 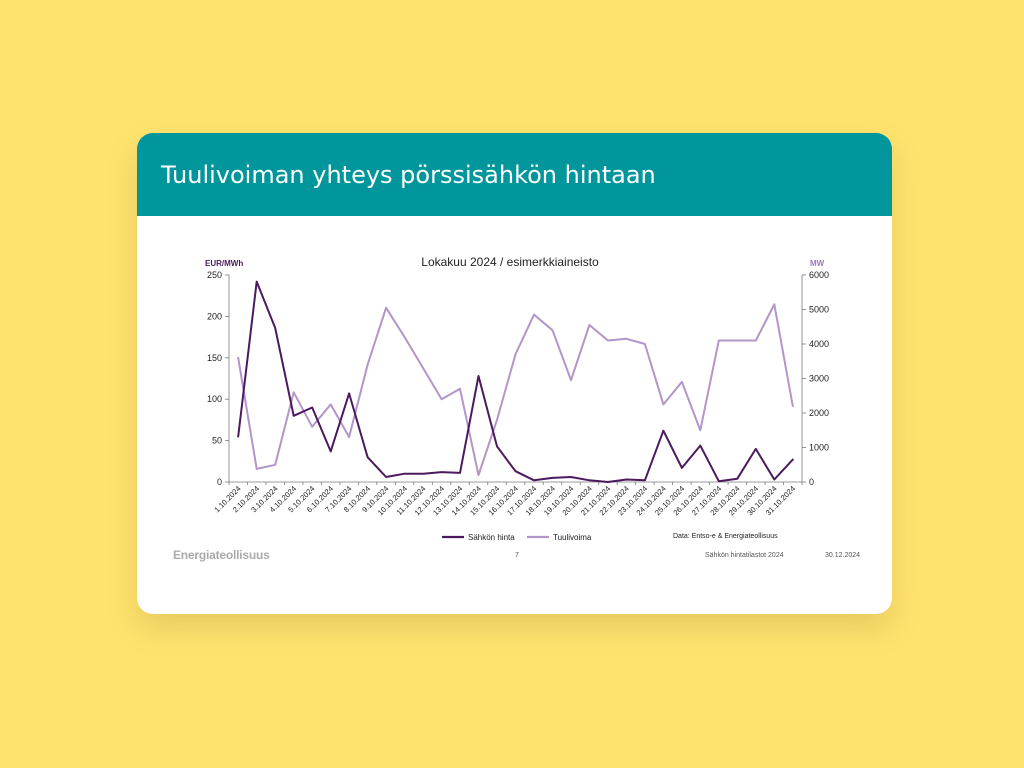 I want to click on energiateollisuus-logo: Energiateollisuus, so click(x=221, y=555).